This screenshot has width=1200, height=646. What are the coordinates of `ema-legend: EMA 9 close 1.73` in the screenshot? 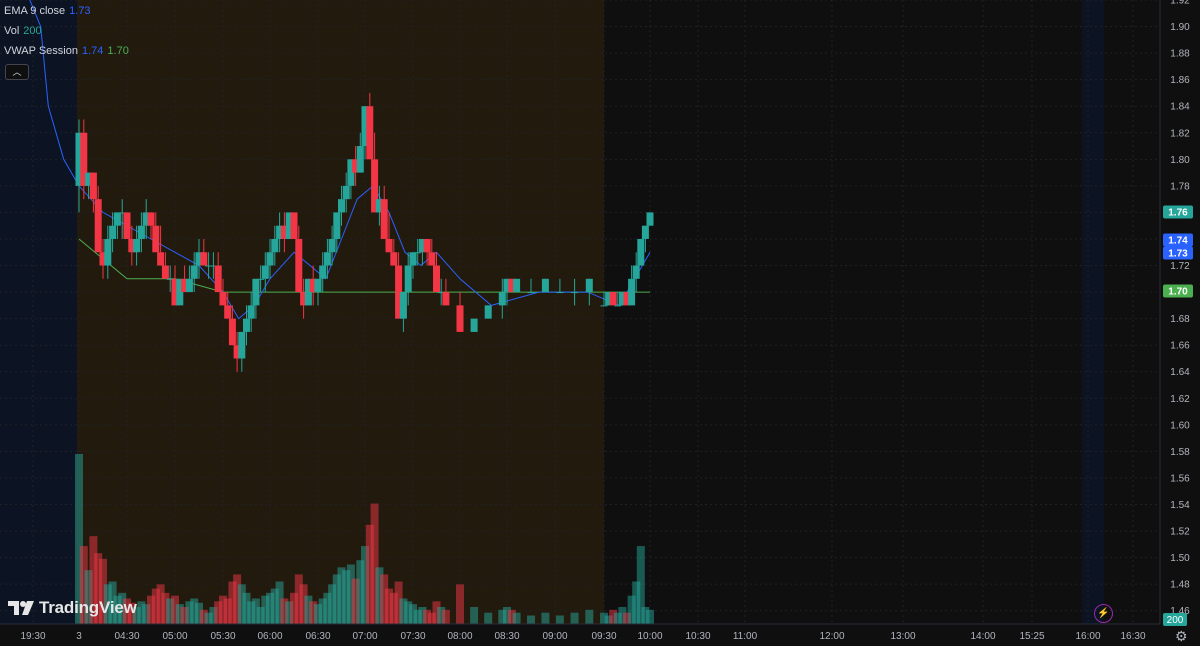 It's located at (68, 14).